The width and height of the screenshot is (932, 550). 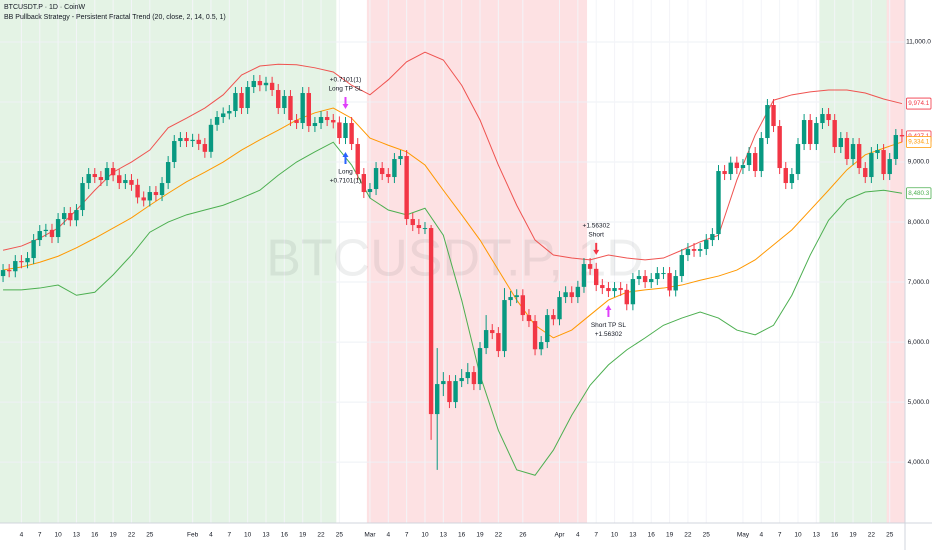 I want to click on x-tick-label: 16, so click(x=95, y=535).